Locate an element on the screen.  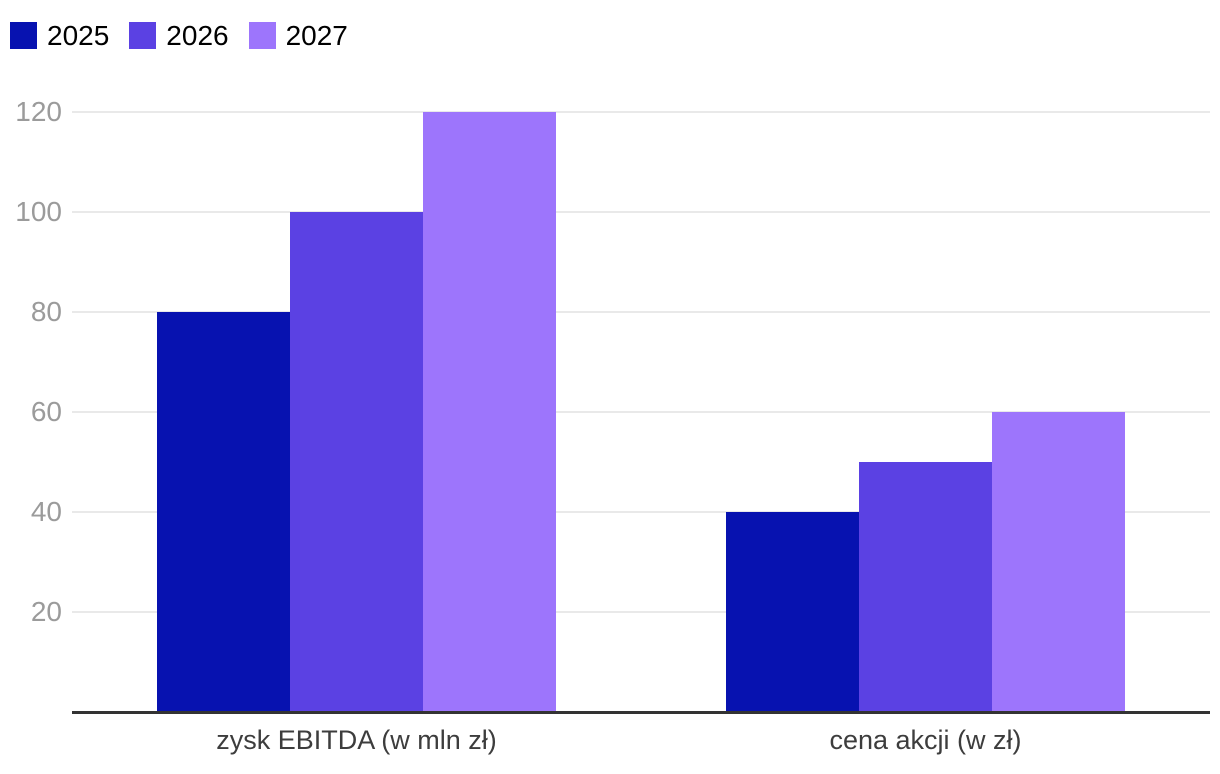
legend-item-2025: 2025 is located at coordinates (60, 35).